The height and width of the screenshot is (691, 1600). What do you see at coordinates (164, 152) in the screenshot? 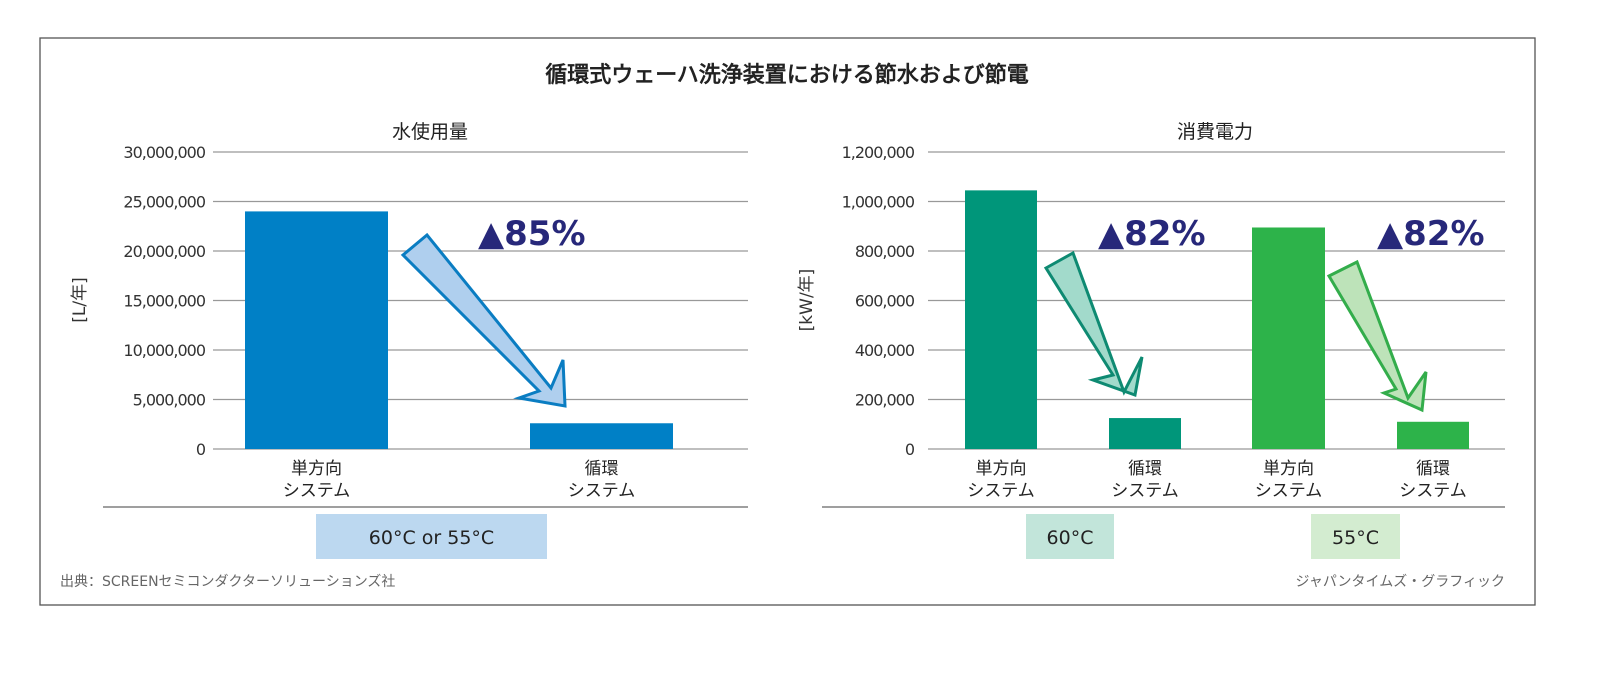
I see `y-tick-label: 30,000,000` at bounding box center [164, 152].